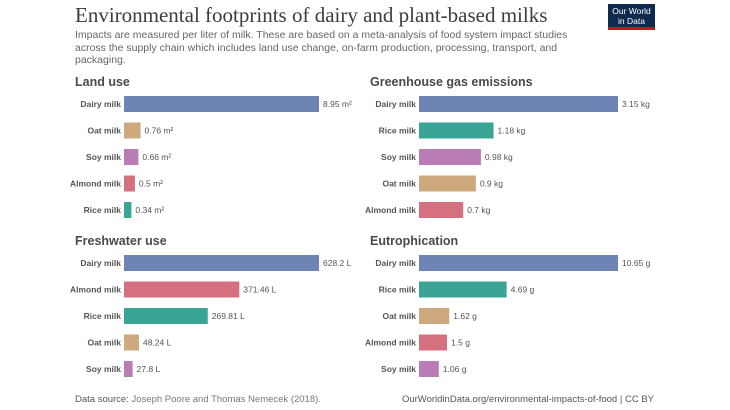  What do you see at coordinates (102, 82) in the screenshot?
I see `panel-title: Land use` at bounding box center [102, 82].